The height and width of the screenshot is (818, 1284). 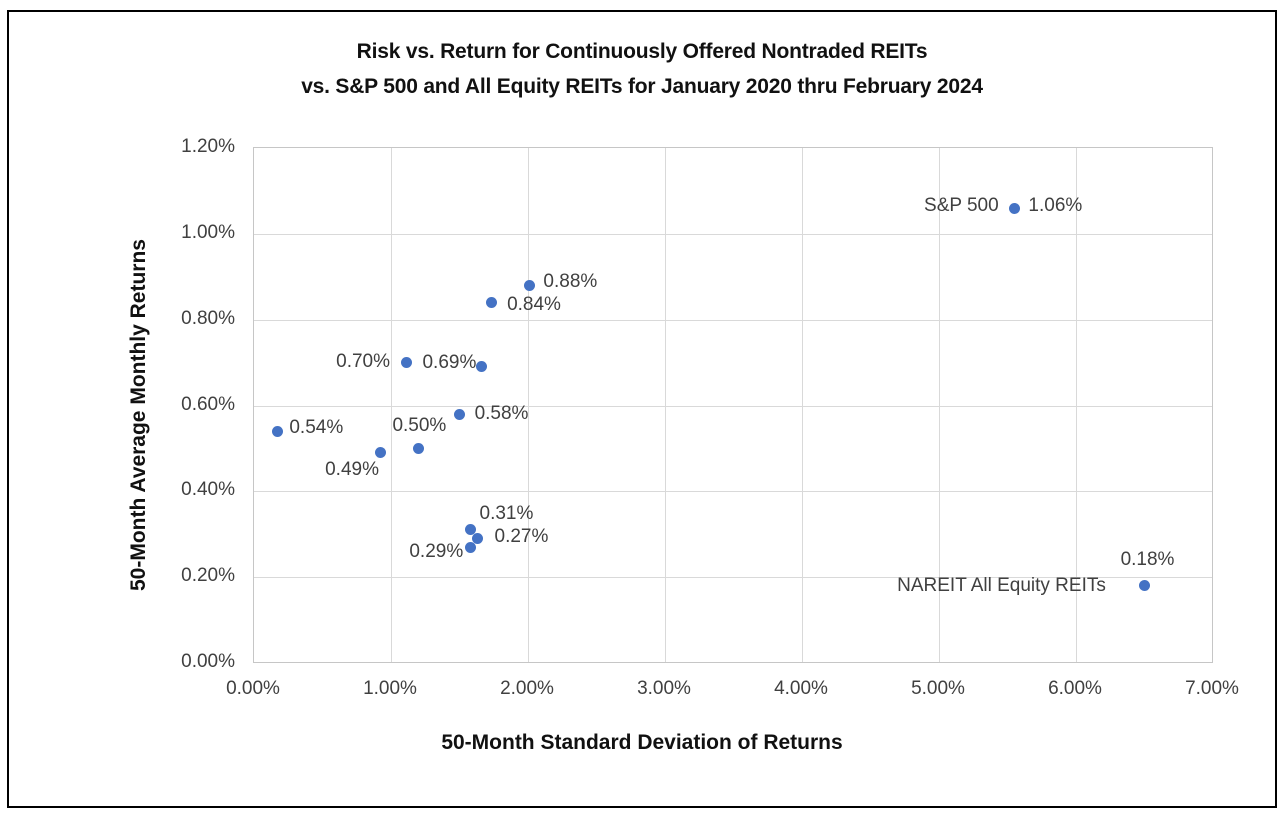 I want to click on x-tick-label: 7.00%, so click(x=1212, y=688).